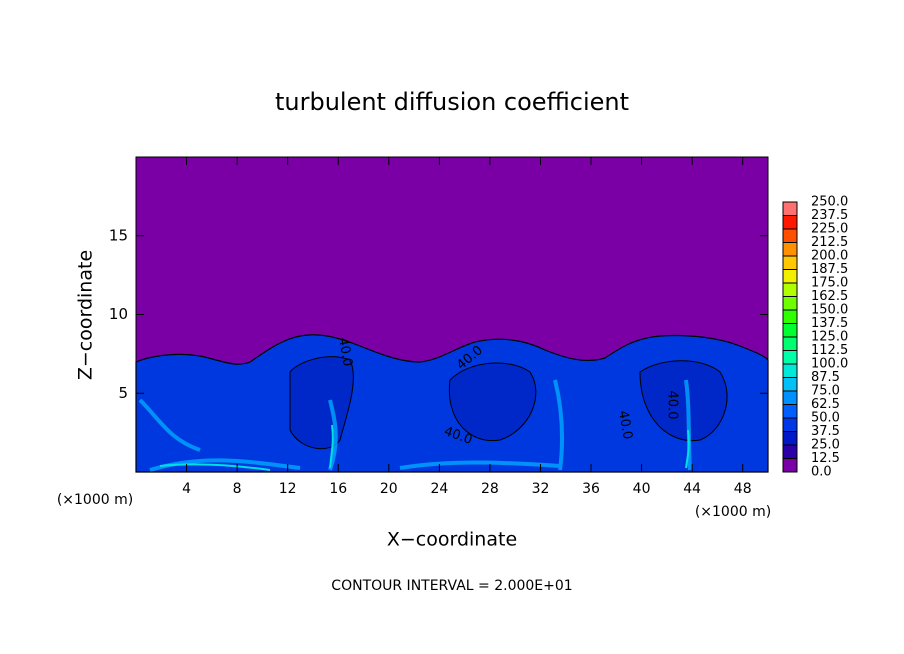 The width and height of the screenshot is (904, 654). I want to click on x-tick-label: 48, so click(743, 489).